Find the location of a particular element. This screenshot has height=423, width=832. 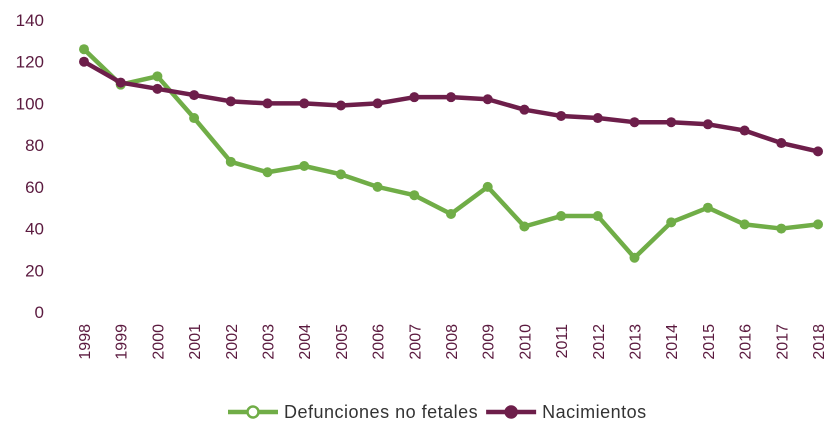

y-tick-label: 120 is located at coordinates (30, 62).